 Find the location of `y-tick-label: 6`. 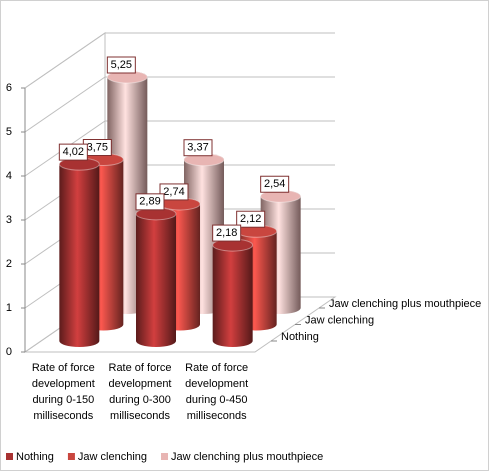

y-tick-label: 6 is located at coordinates (9, 88).